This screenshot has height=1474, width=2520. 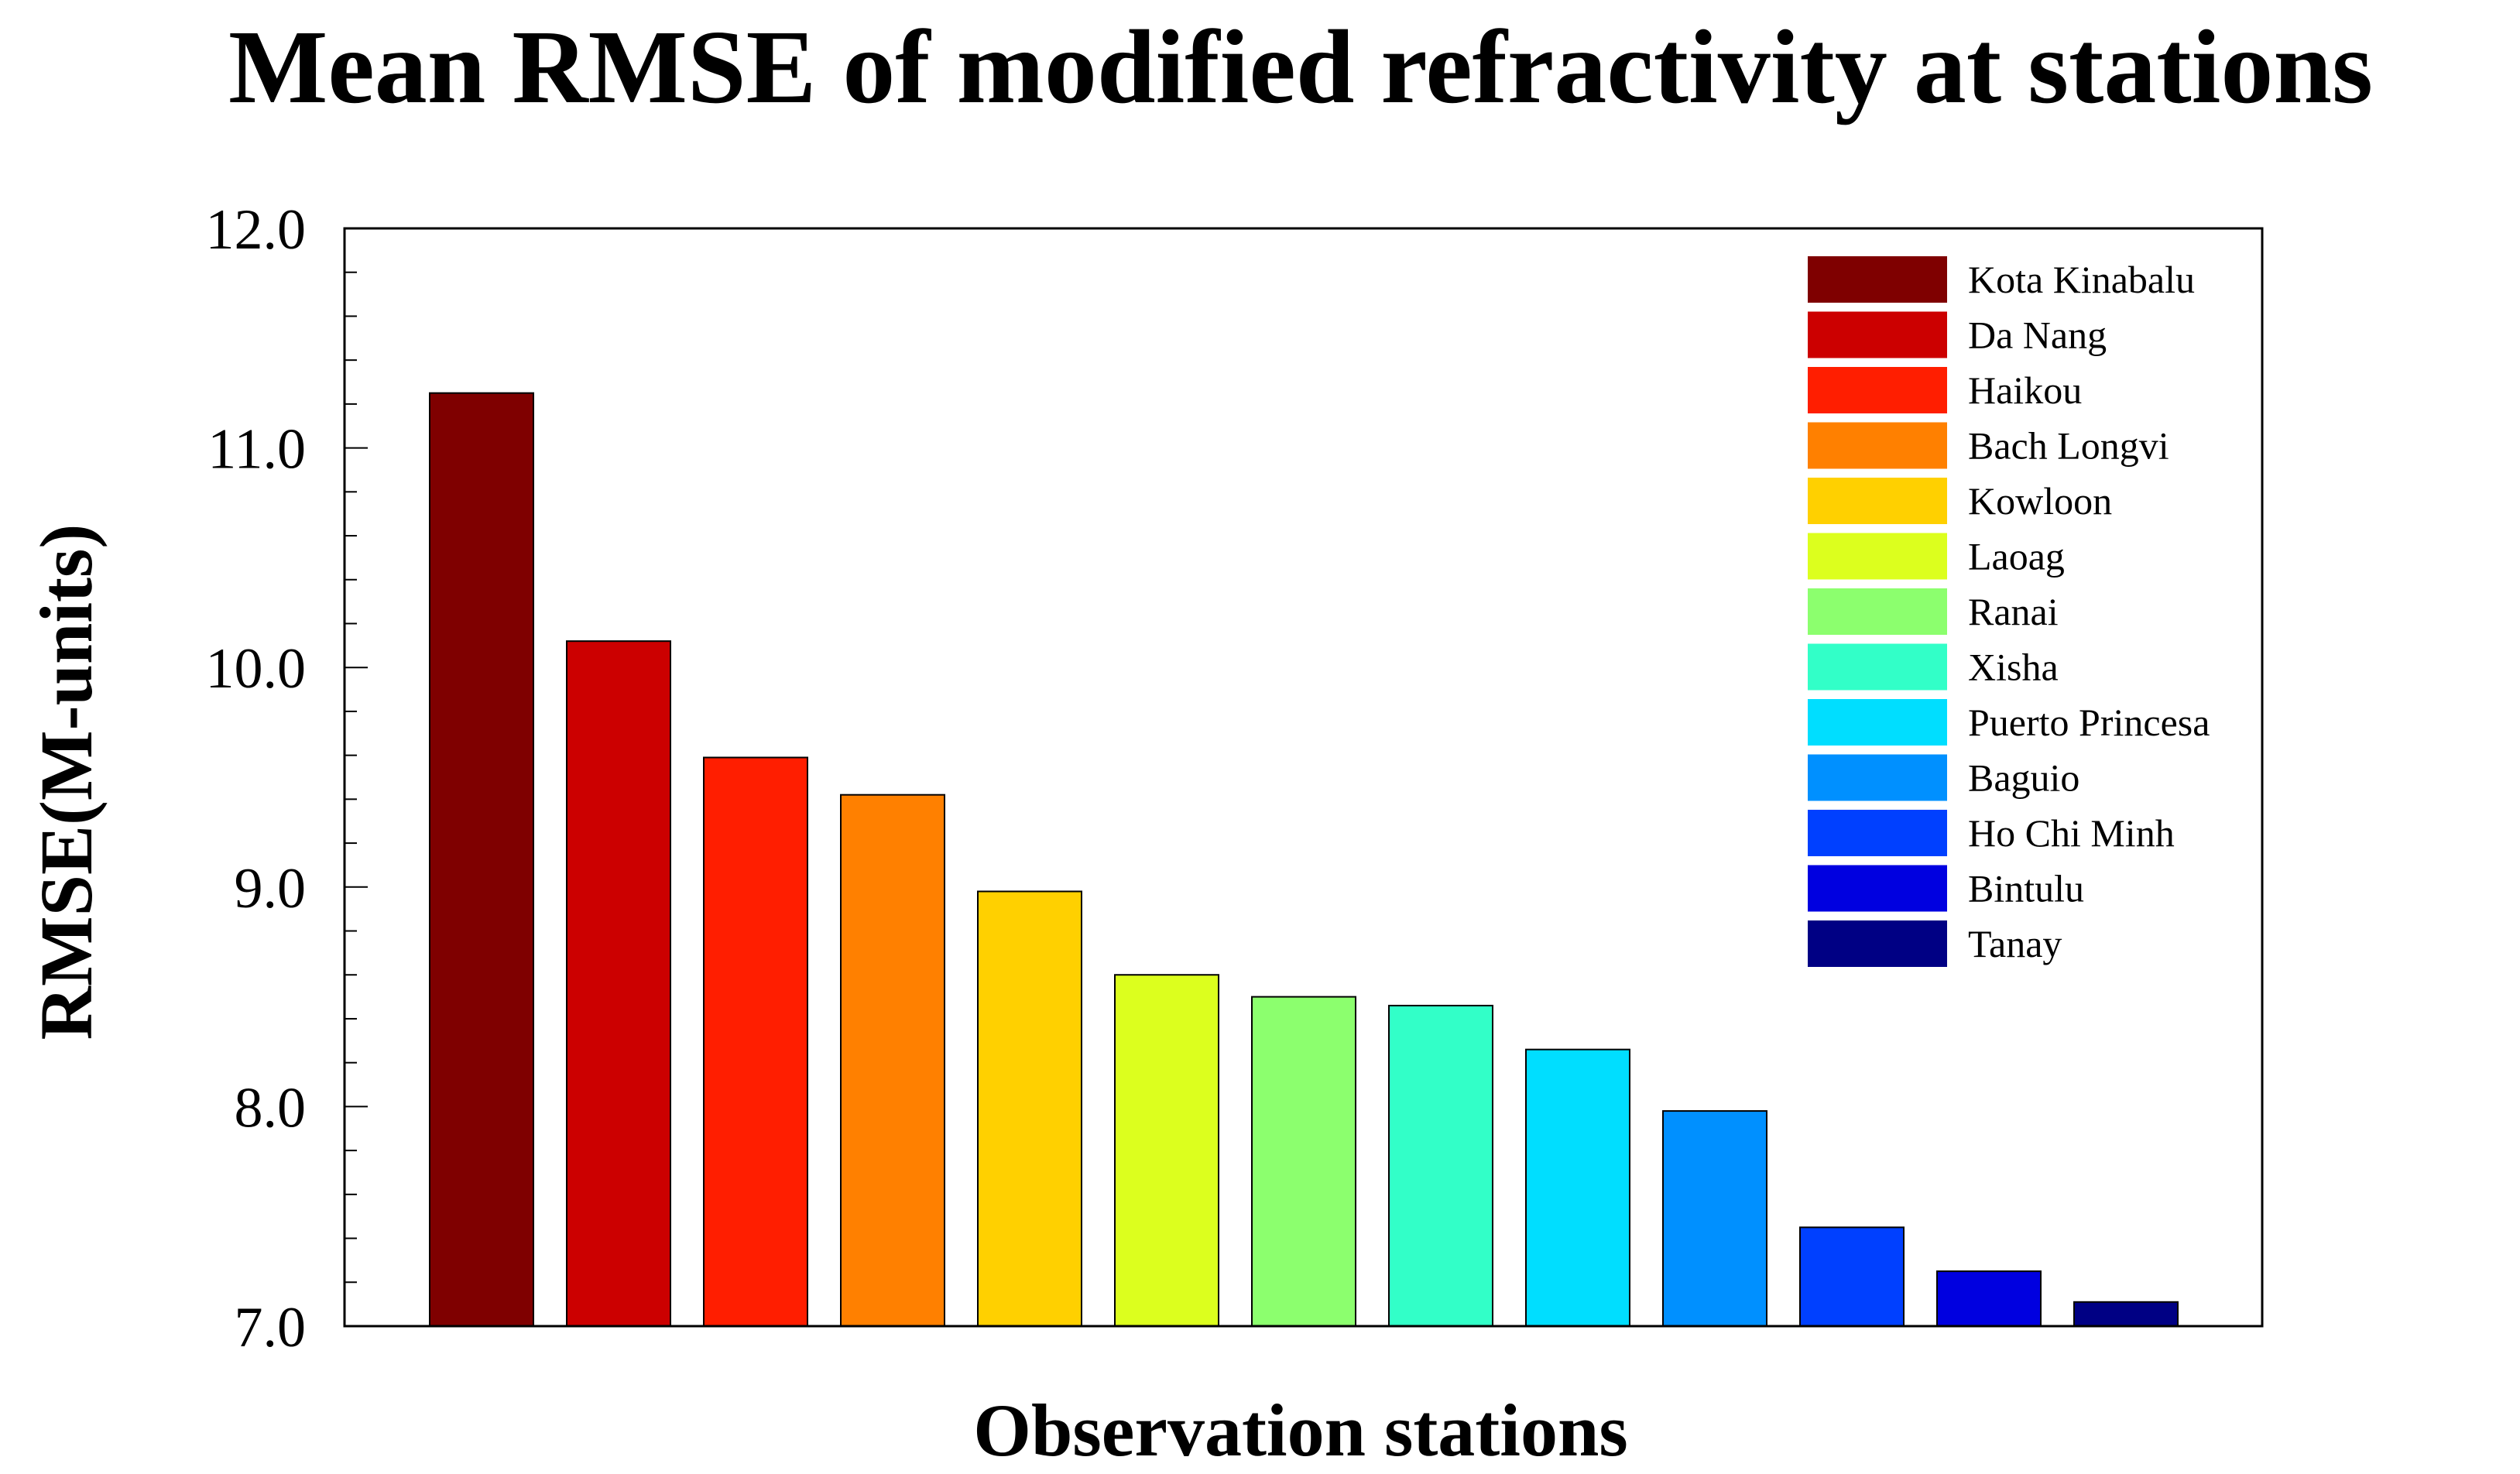 What do you see at coordinates (271, 1327) in the screenshot?
I see `y-tick-label: 7.0` at bounding box center [271, 1327].